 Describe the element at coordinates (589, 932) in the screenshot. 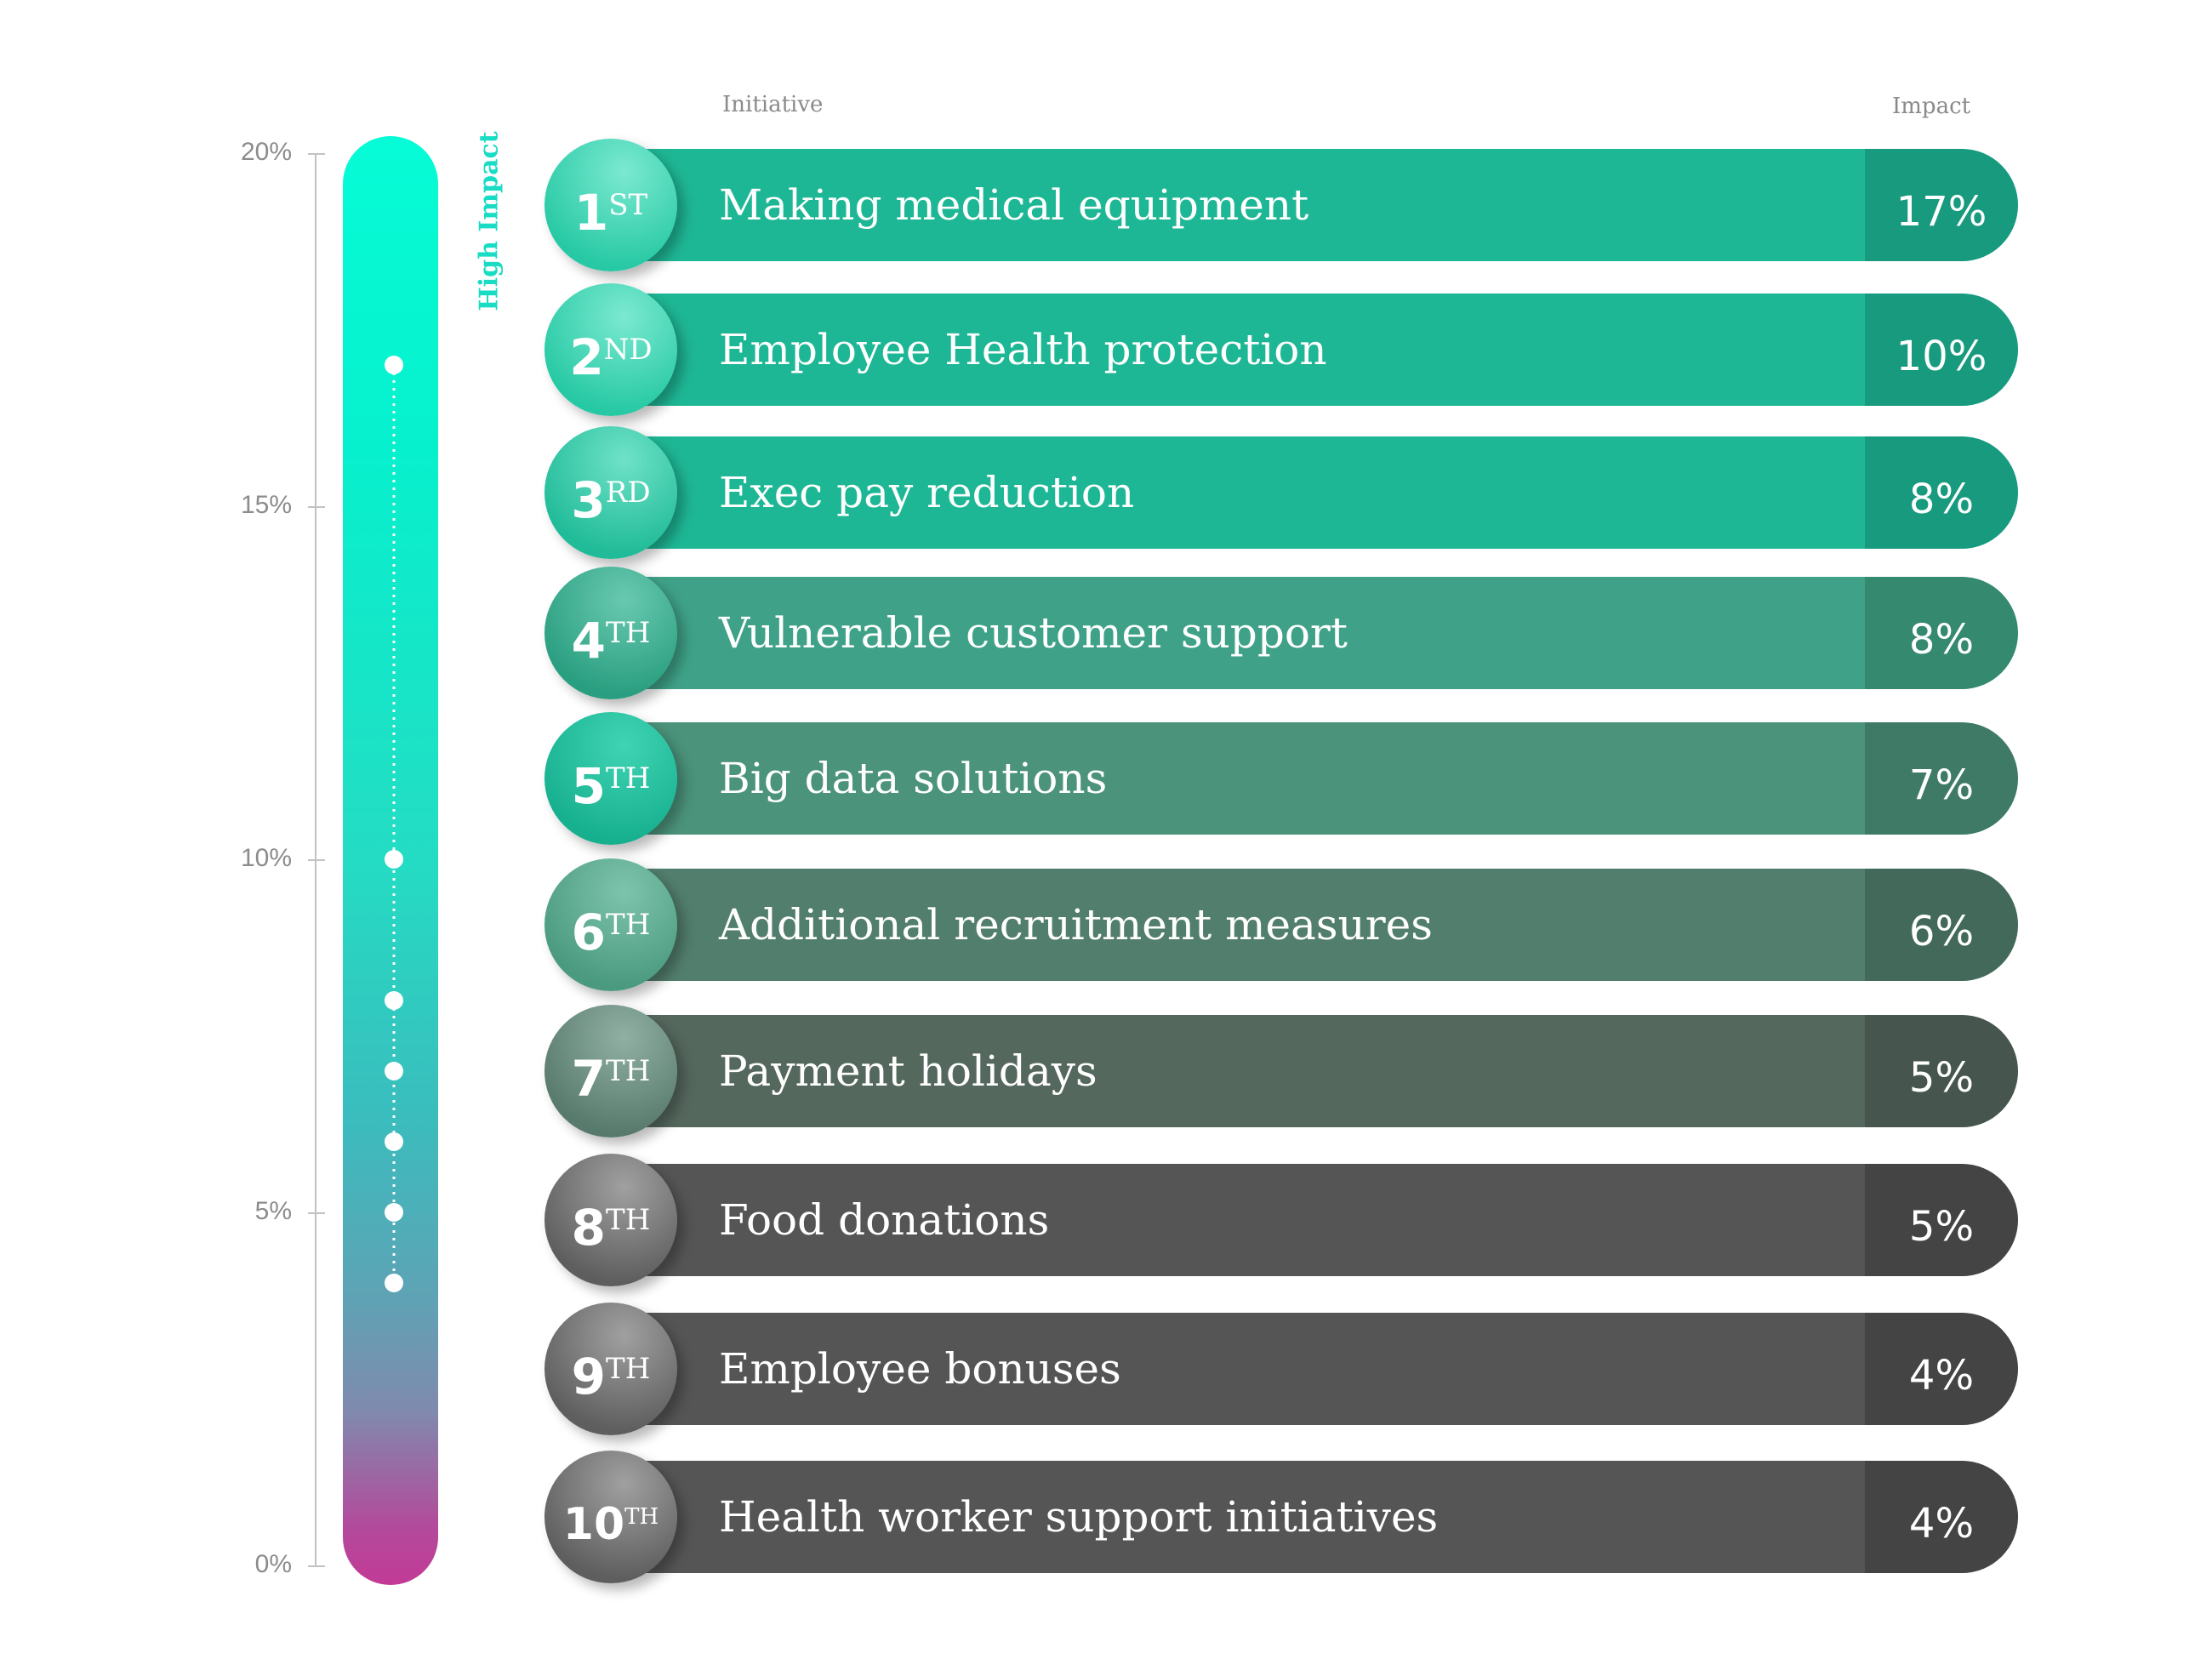

I see `rank-number: 6` at that location.